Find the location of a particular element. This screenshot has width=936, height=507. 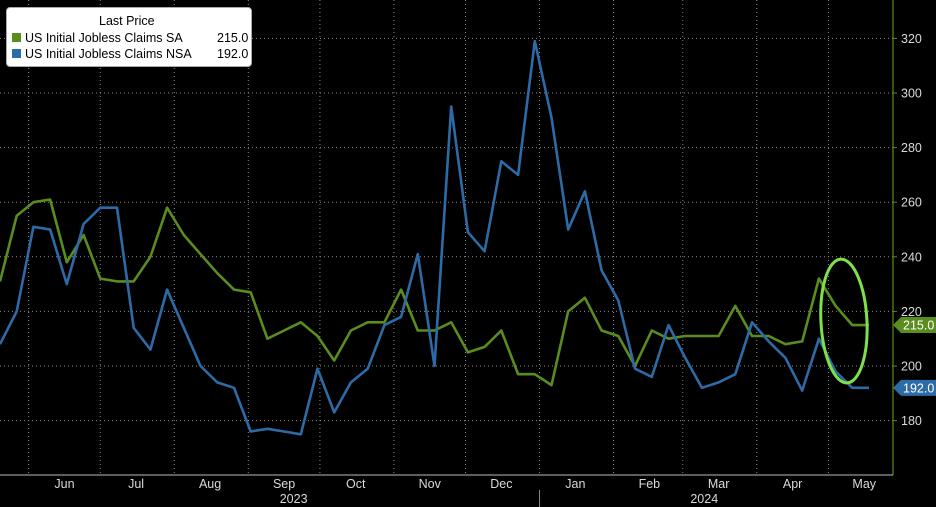

x-tick-label: Jan is located at coordinates (575, 484).